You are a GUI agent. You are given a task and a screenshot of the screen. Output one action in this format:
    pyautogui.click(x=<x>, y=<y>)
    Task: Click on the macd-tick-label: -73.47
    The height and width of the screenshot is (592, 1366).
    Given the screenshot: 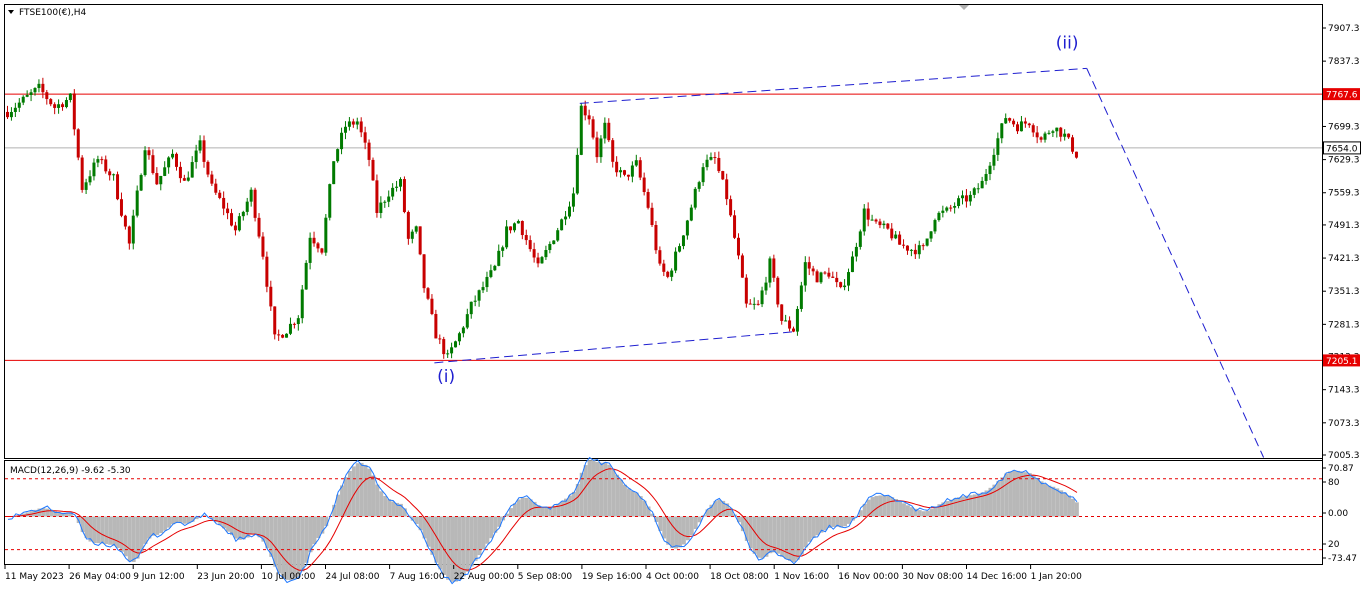 What is the action you would take?
    pyautogui.click(x=1342, y=559)
    